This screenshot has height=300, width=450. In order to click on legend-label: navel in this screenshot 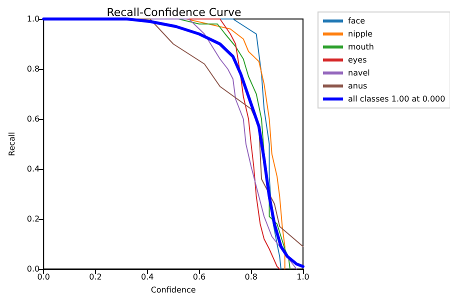, I will do `click(359, 73)`.